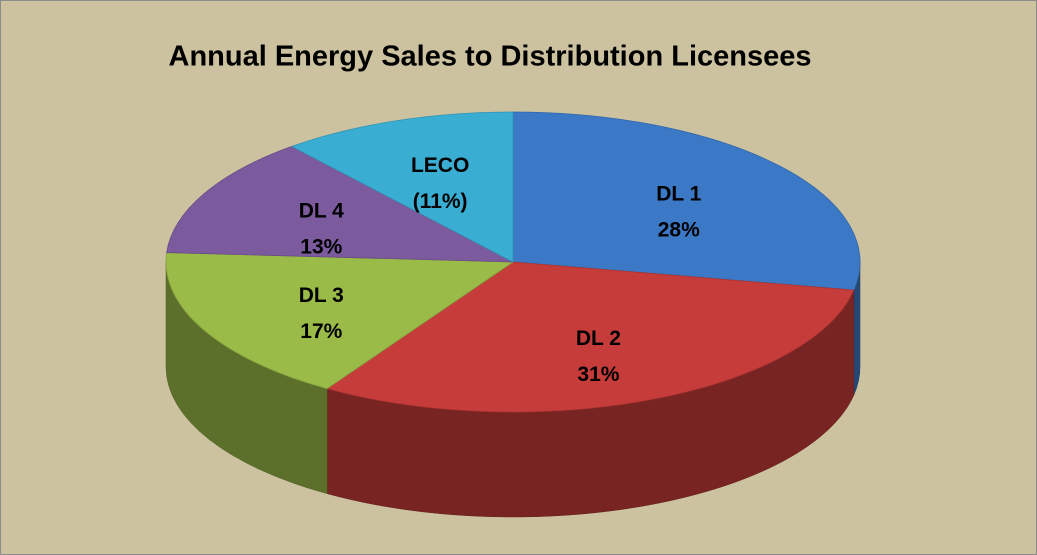  Describe the element at coordinates (679, 229) in the screenshot. I see `slice-value-label: 28%` at that location.